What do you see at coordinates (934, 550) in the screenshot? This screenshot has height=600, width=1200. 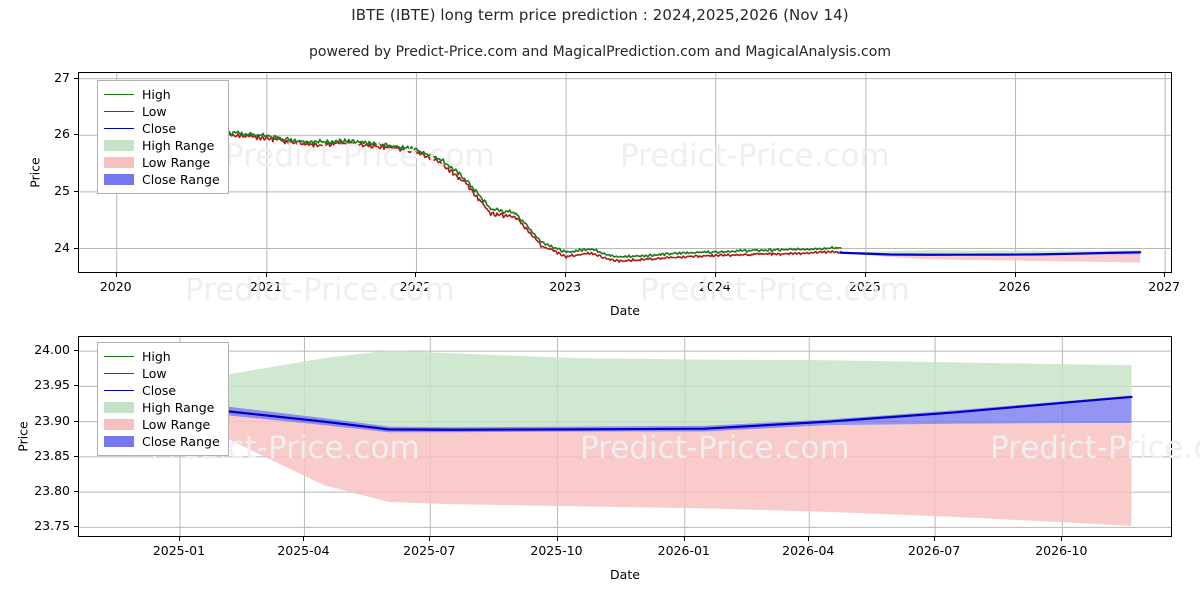 I see `x-axis-tick: 2026-07` at bounding box center [934, 550].